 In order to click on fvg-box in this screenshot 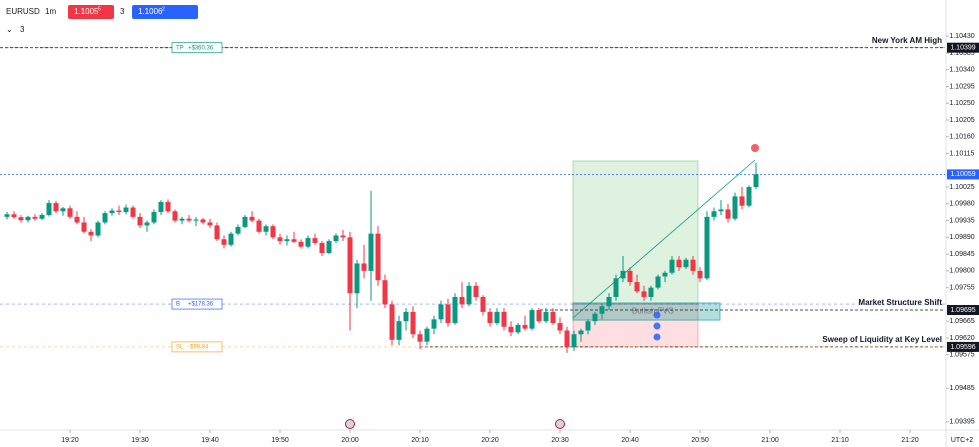, I will do `click(646, 311)`.